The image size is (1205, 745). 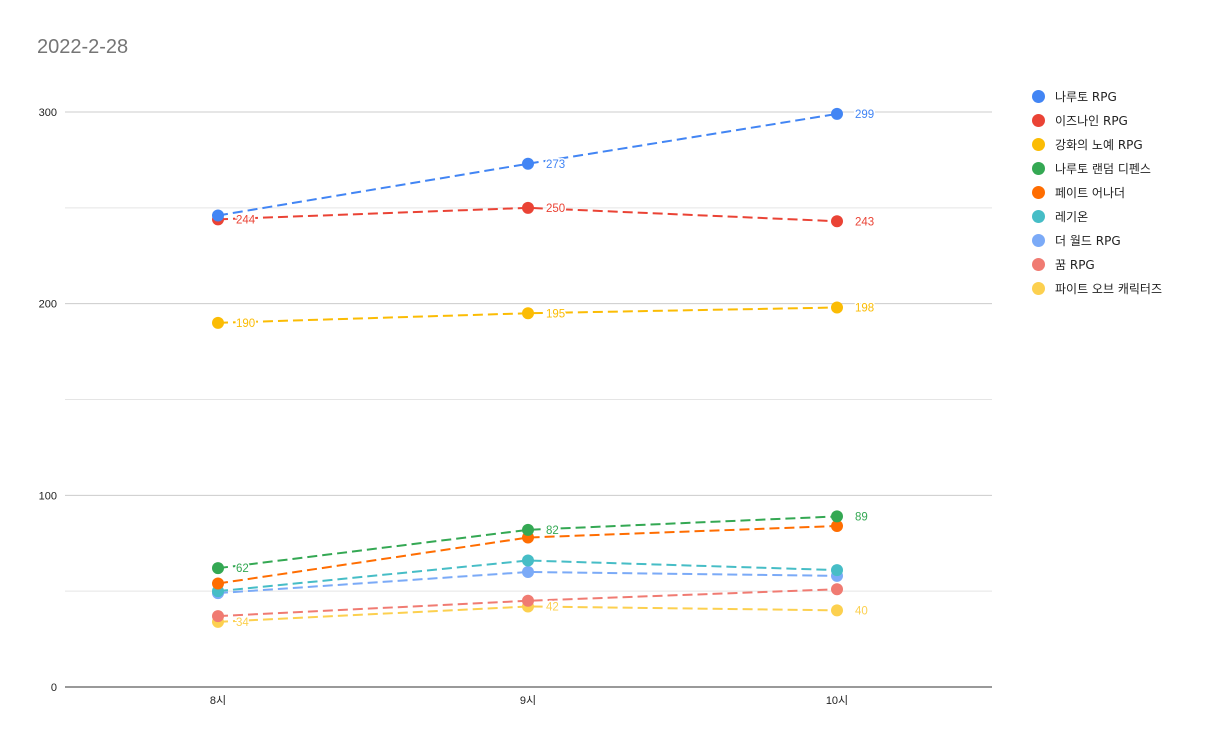 What do you see at coordinates (242, 569) in the screenshot?
I see `data-label: 62` at bounding box center [242, 569].